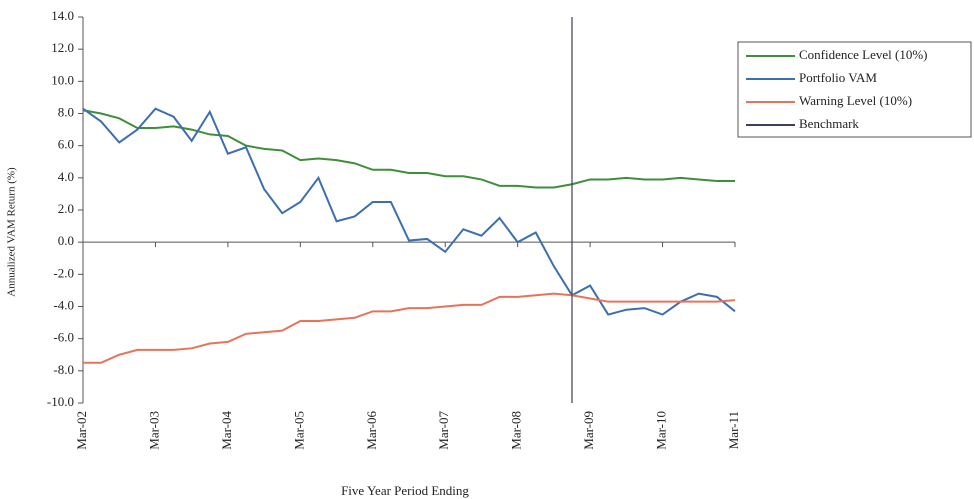  What do you see at coordinates (226, 430) in the screenshot?
I see `x-tick-label: Mar-04` at bounding box center [226, 430].